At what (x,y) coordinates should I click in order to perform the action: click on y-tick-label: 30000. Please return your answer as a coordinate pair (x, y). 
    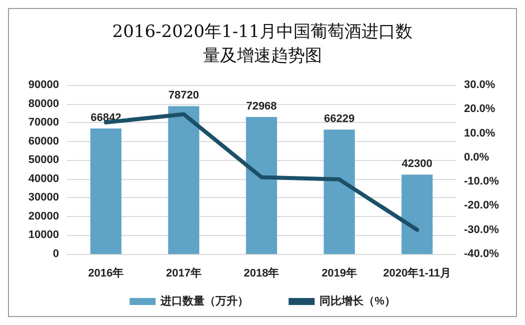
    Looking at the image, I should click on (43, 198).